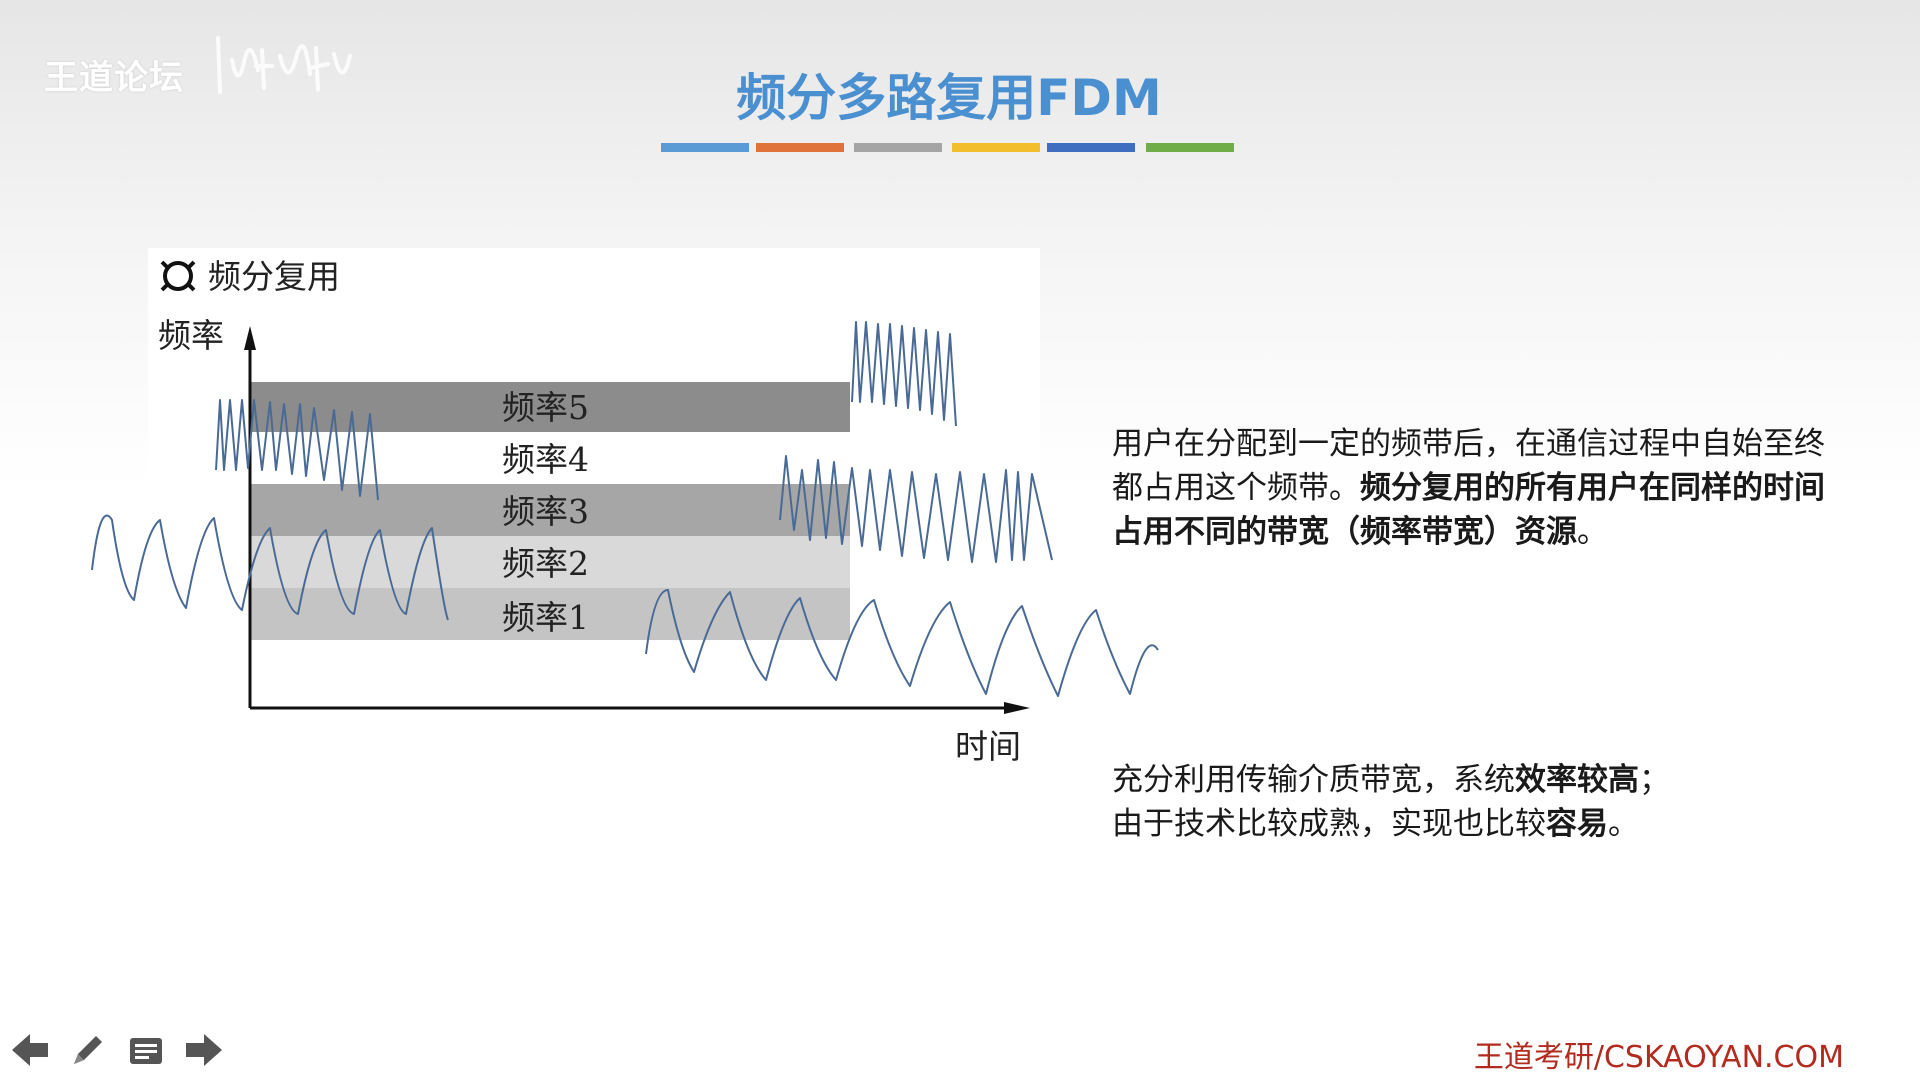 The width and height of the screenshot is (1920, 1080). Describe the element at coordinates (1592, 532) in the screenshot. I see `description-p1-end: 。` at that location.